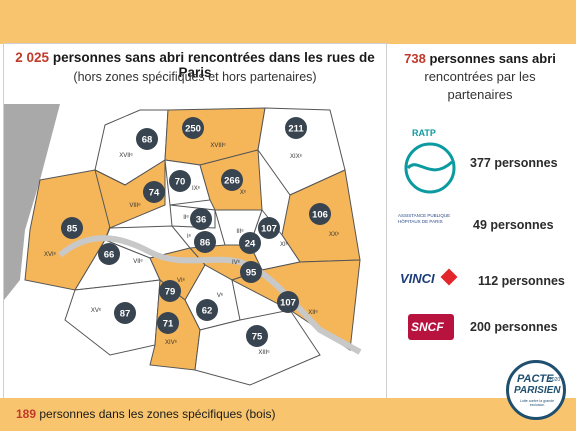  Describe the element at coordinates (112, 317) in the screenshot. I see `arr-XV` at that location.